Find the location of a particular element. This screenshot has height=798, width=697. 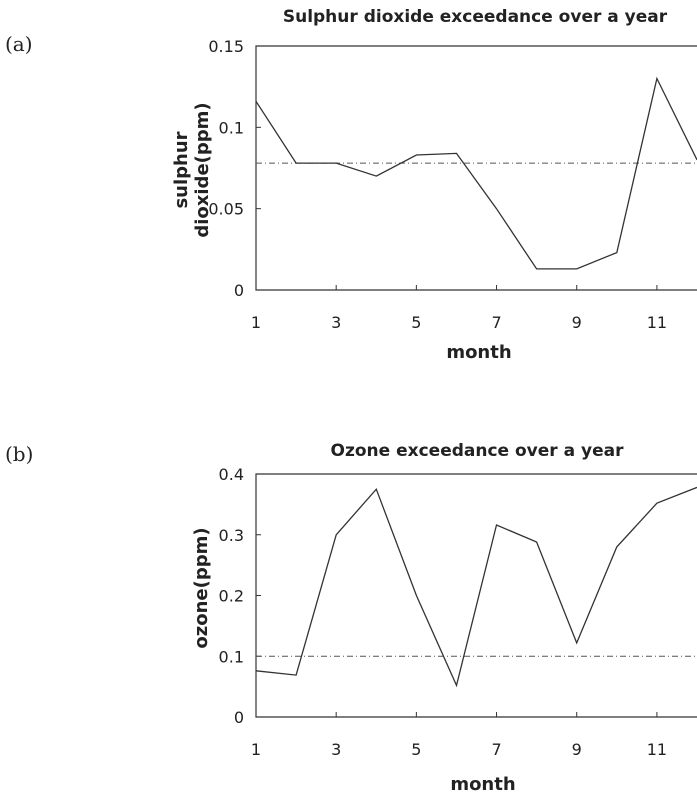

y-tick-label-a: 0.1 is located at coordinates (231, 127).